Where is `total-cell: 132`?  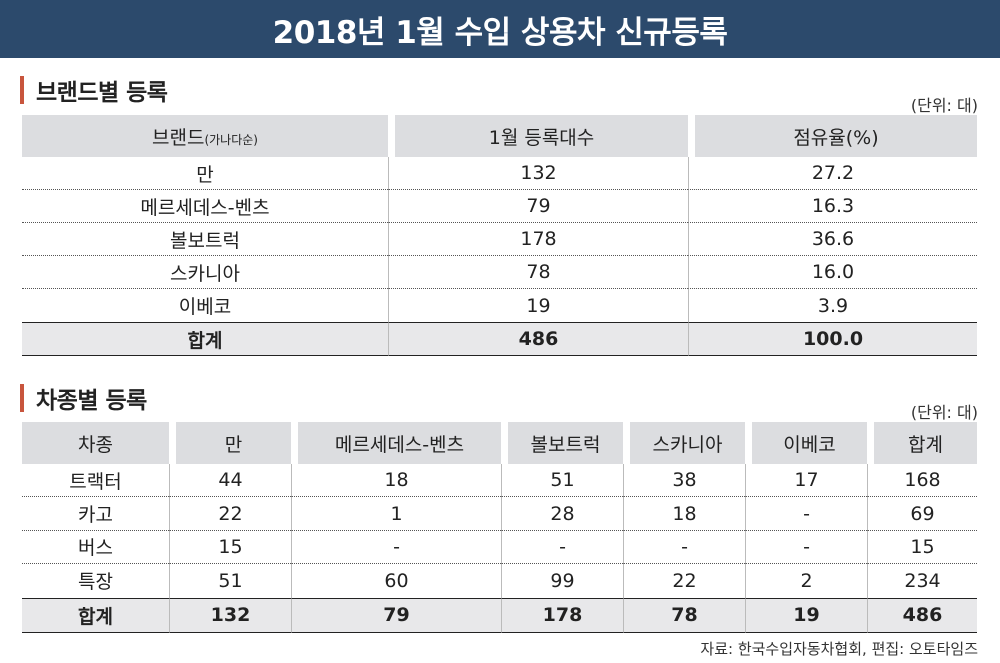
total-cell: 132 is located at coordinates (230, 615).